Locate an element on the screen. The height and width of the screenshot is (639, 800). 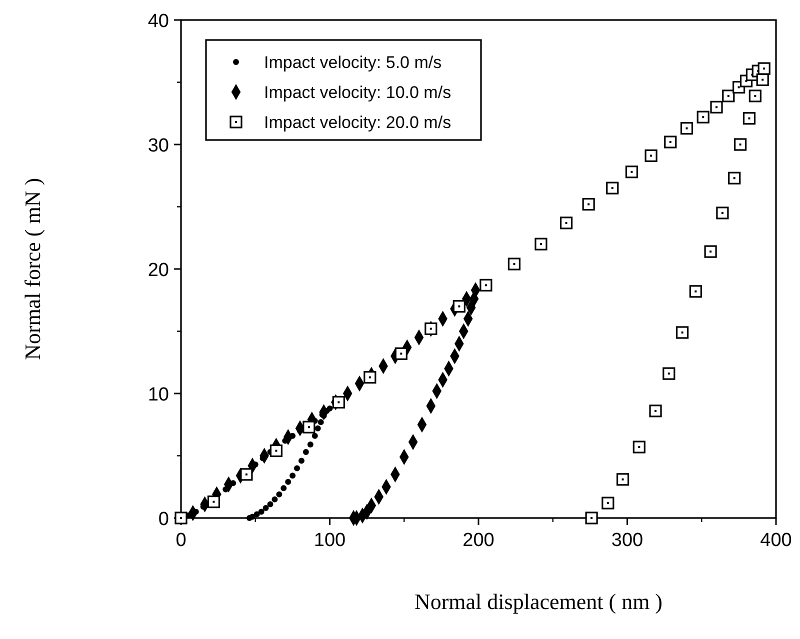
legend-label: Impact velocity: 10.0 m/s is located at coordinates (358, 92).